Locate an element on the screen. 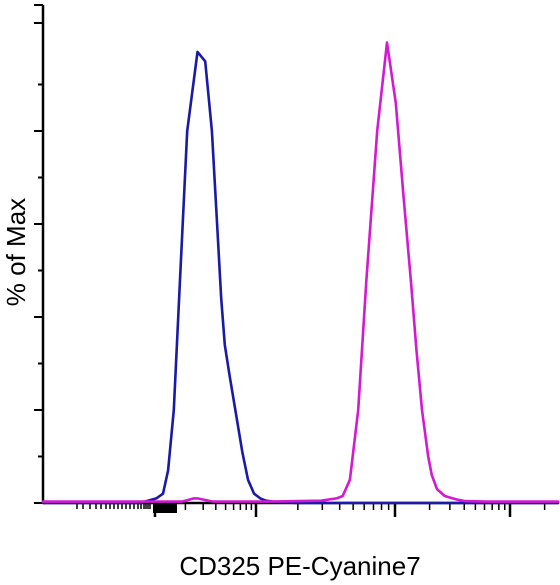 The width and height of the screenshot is (560, 585). y-axis-label: % of Max is located at coordinates (16, 252).